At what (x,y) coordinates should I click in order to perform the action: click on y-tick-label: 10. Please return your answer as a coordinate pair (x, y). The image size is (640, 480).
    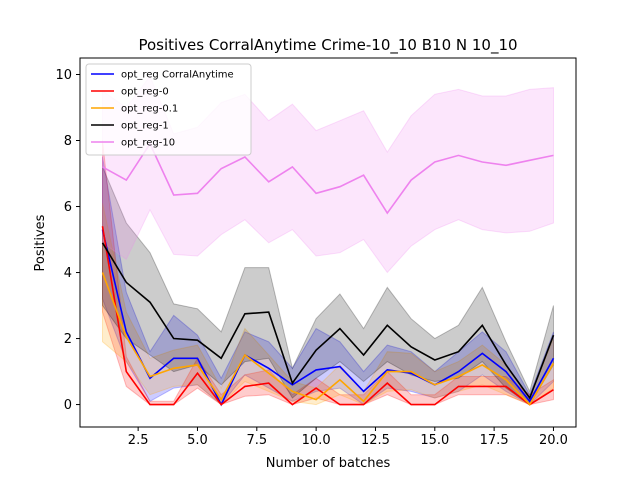
    Looking at the image, I should click on (63, 75).